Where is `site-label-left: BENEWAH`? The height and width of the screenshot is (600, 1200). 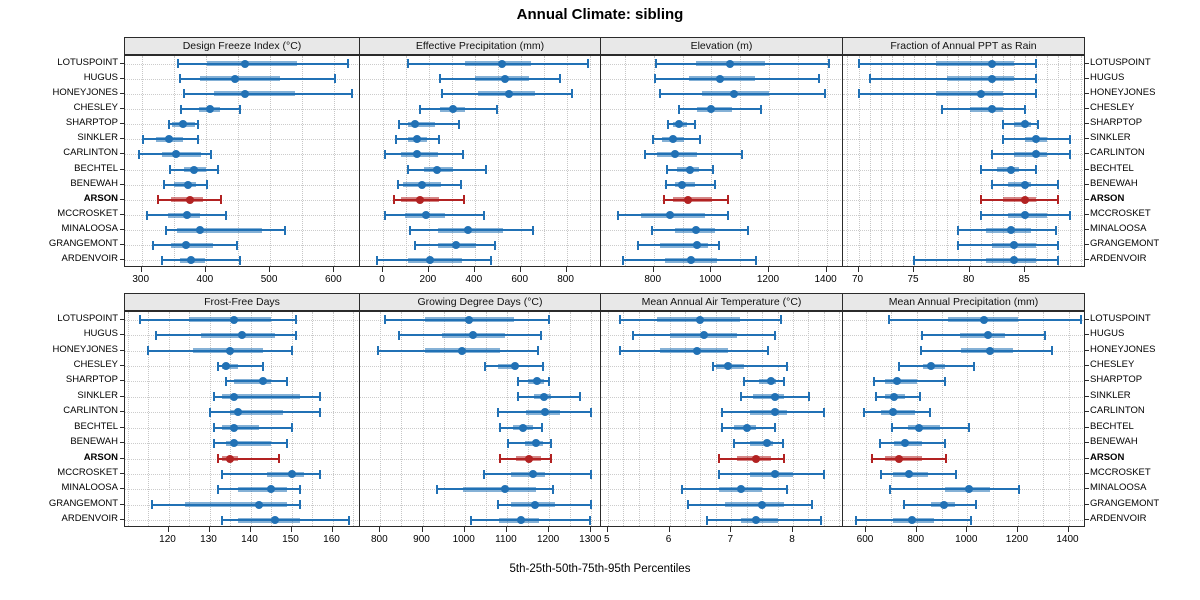
site-label-left: BENEWAH is located at coordinates (94, 442).